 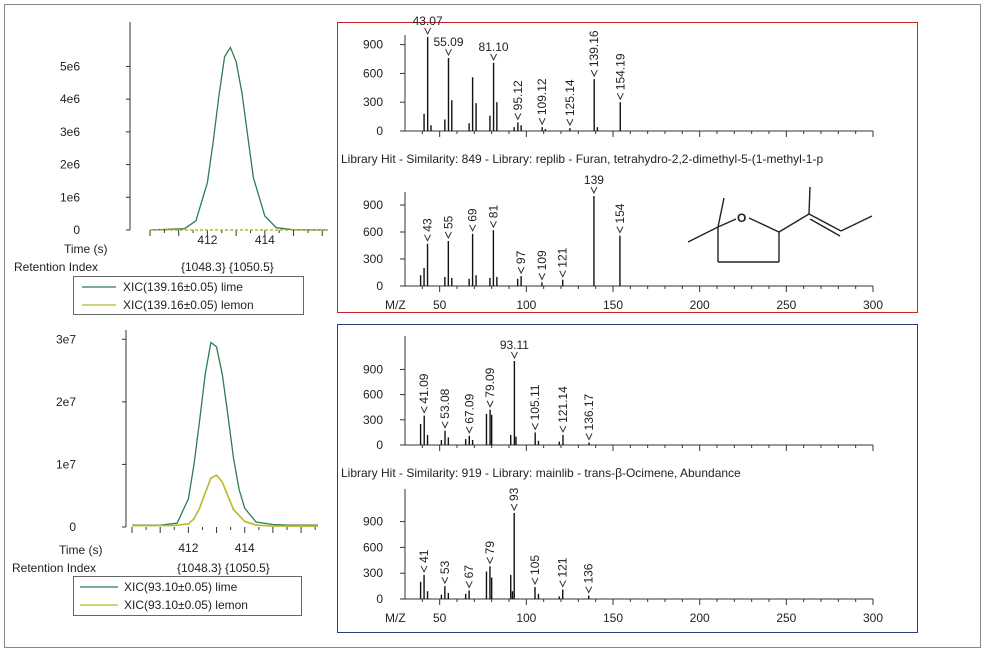 What do you see at coordinates (70, 197) in the screenshot?
I see `y-tick-label: 1e6` at bounding box center [70, 197].